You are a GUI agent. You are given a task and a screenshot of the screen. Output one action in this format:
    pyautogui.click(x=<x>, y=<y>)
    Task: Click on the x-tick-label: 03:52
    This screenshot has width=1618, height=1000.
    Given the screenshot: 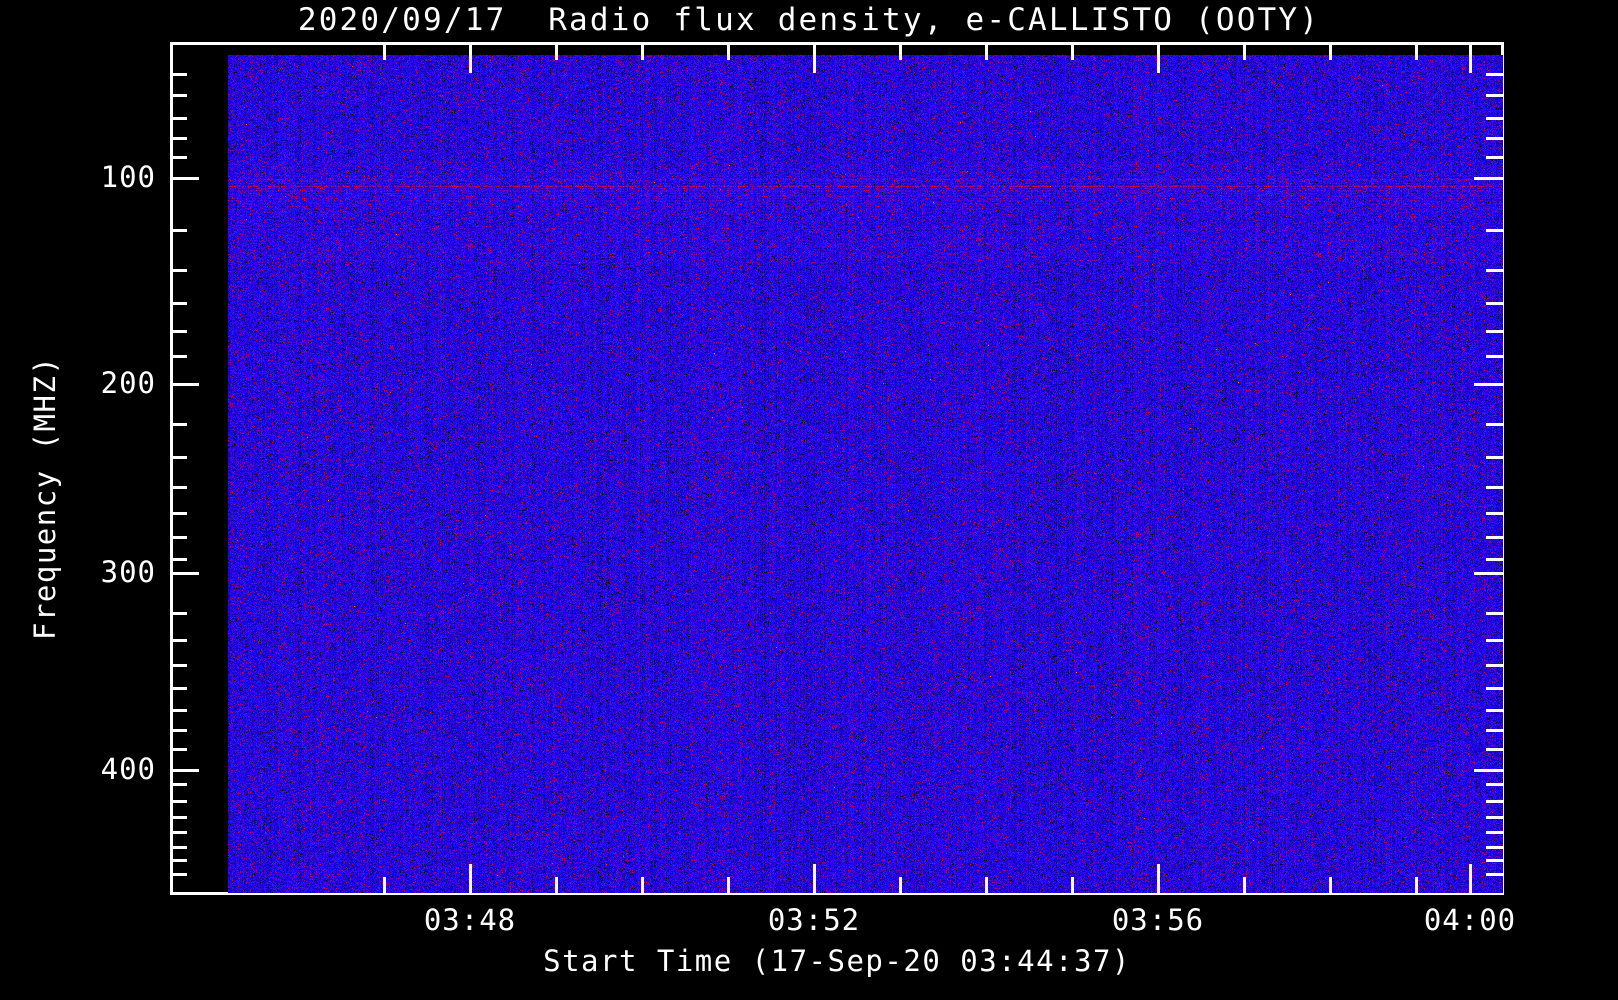 What is the action you would take?
    pyautogui.click(x=814, y=920)
    